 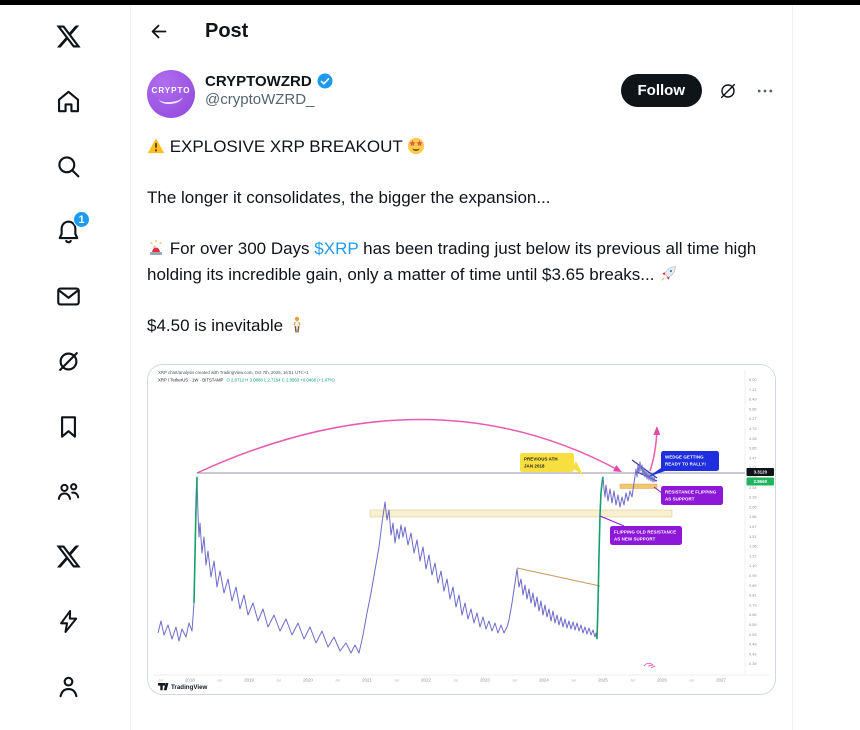 I want to click on x-axis-label: 2022, so click(x=426, y=680).